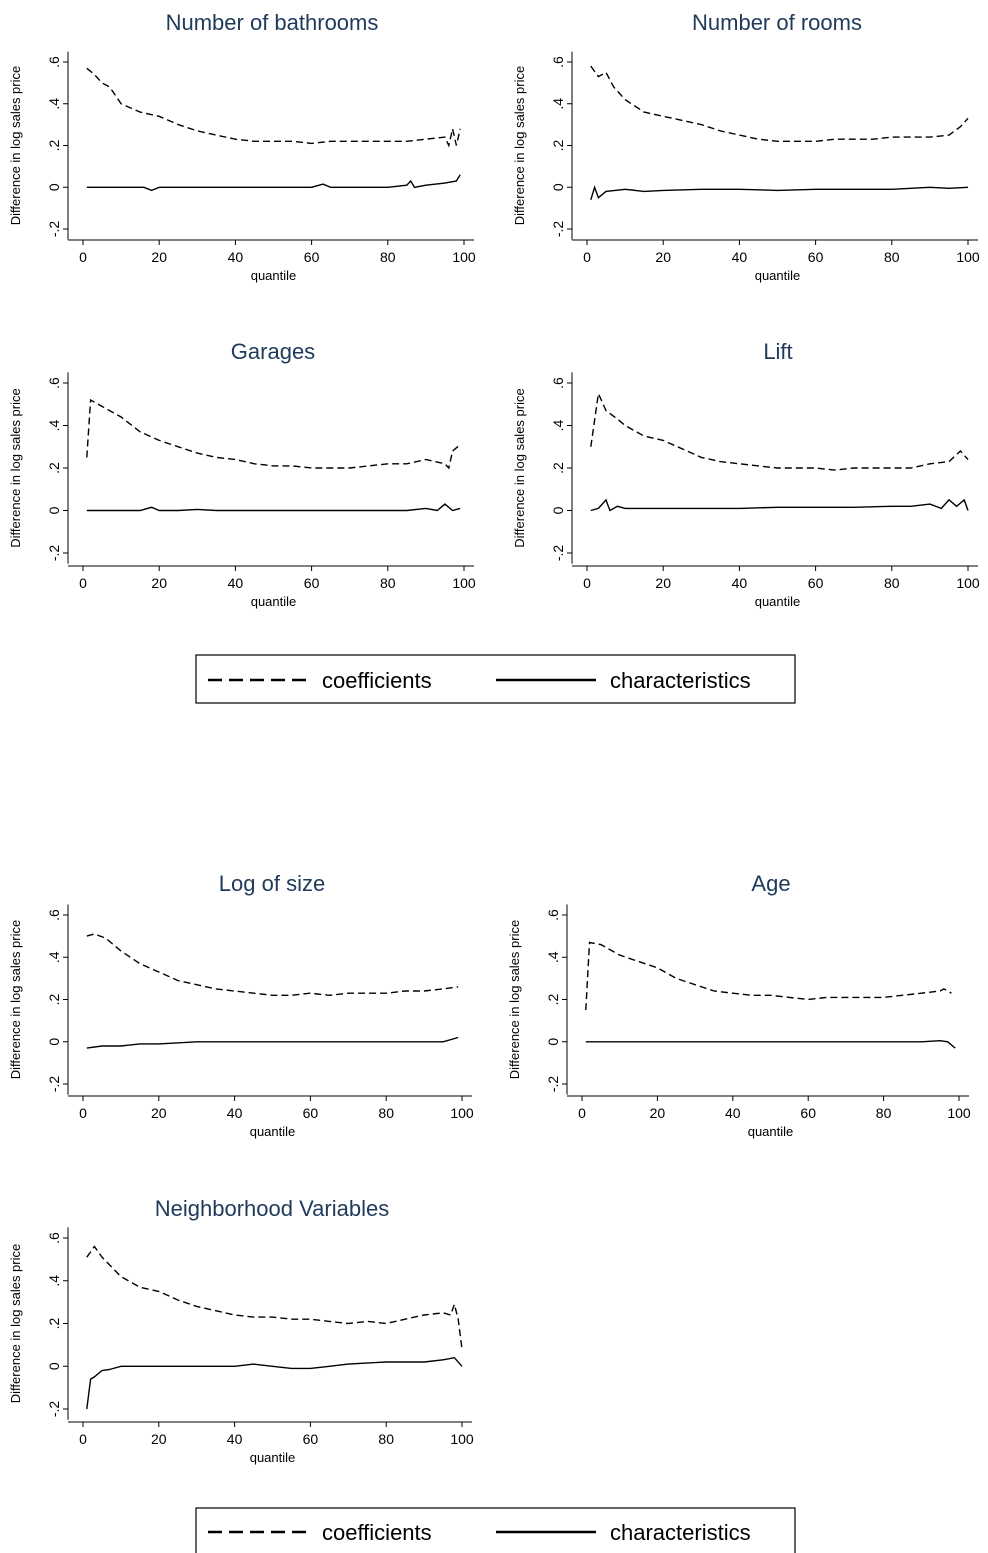 This screenshot has height=1553, width=988. I want to click on chart-title: Log of size, so click(272, 883).